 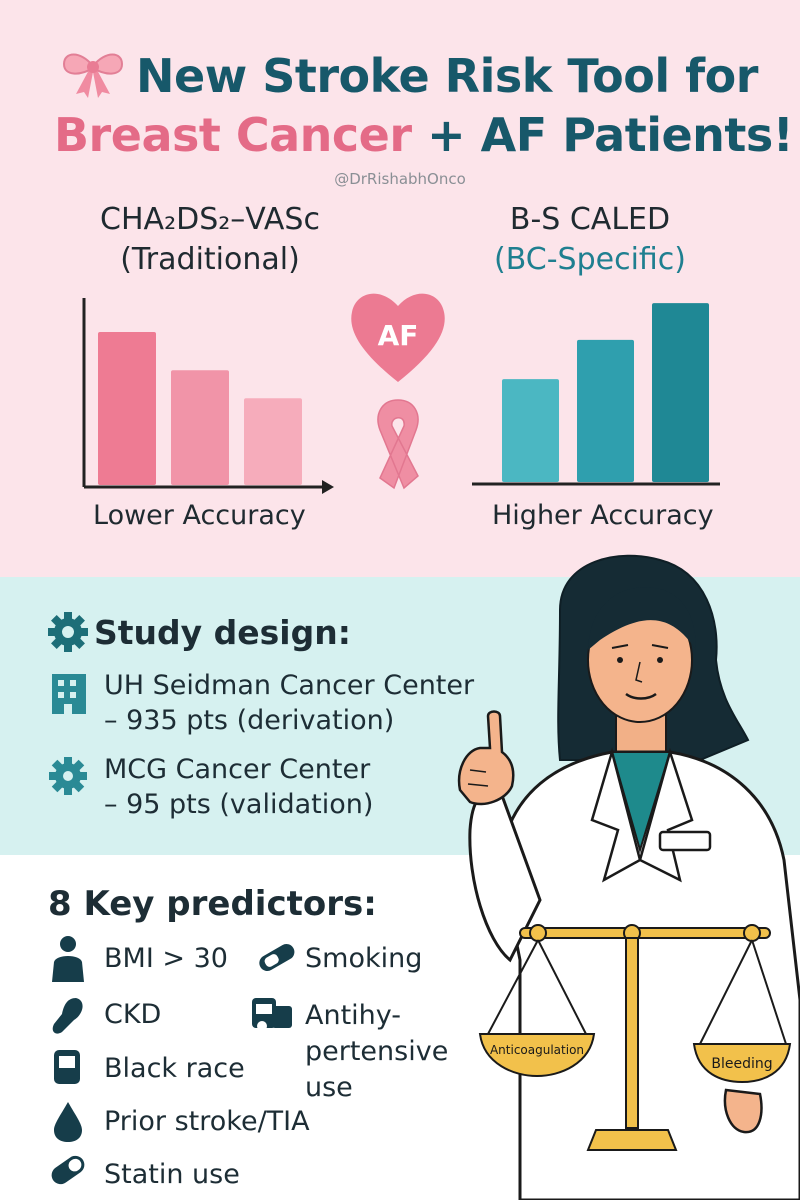 I want to click on pill-icon, so click(x=68, y=1170).